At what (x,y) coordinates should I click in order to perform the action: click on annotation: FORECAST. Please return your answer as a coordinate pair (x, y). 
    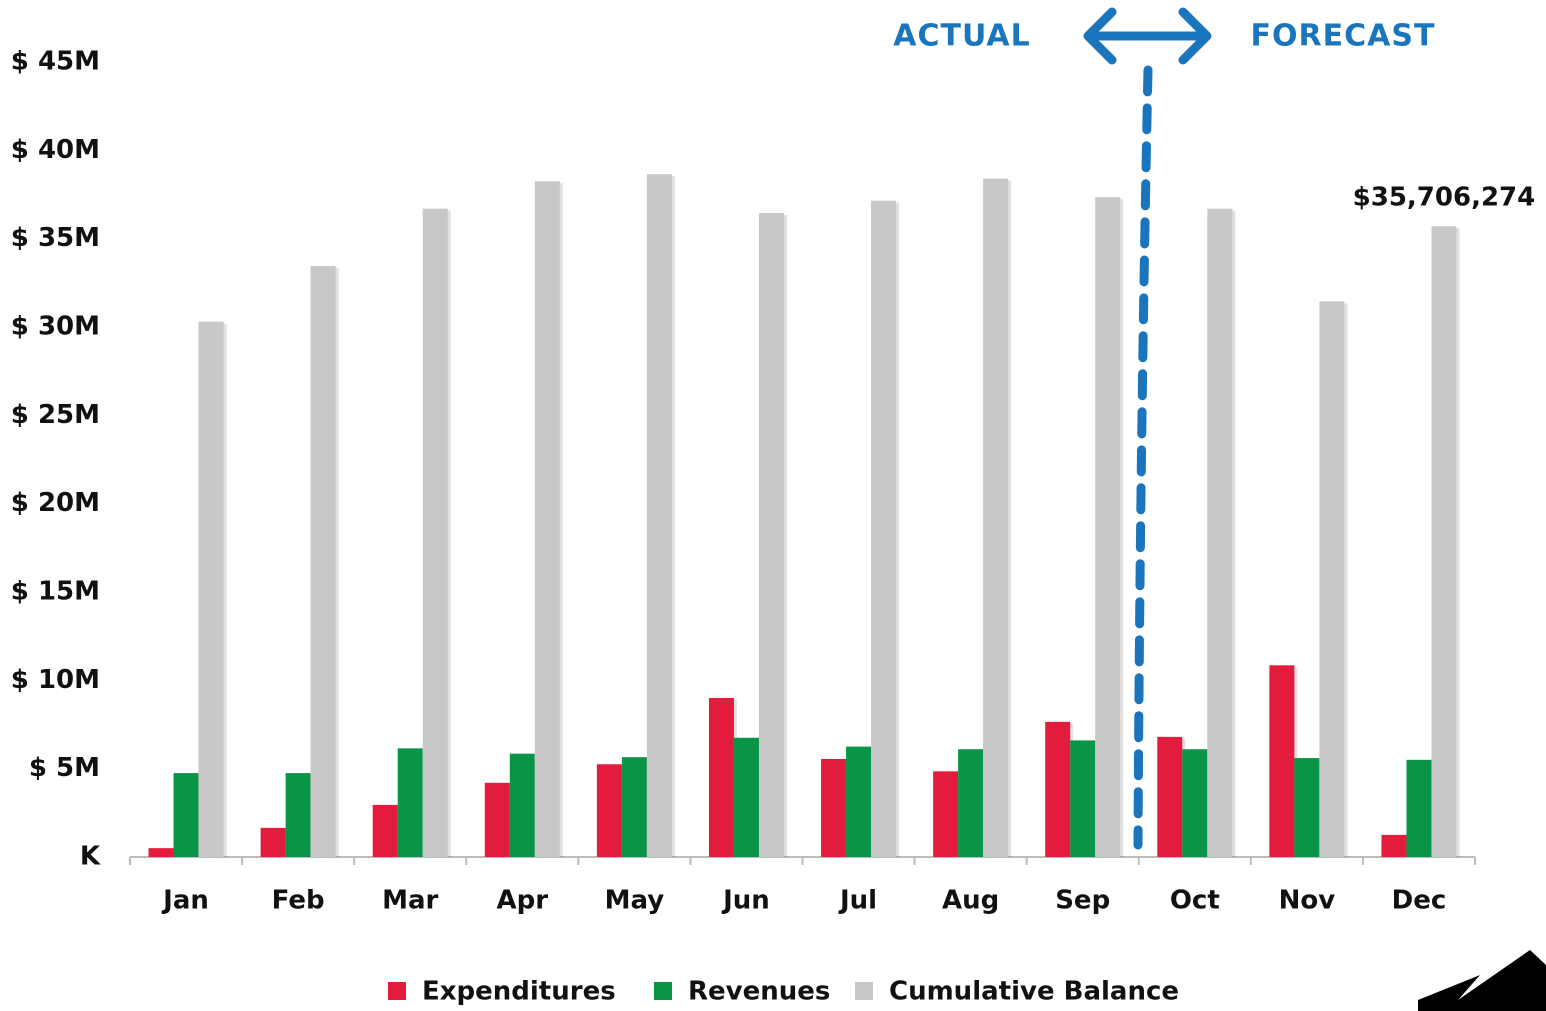
    Looking at the image, I should click on (1343, 36).